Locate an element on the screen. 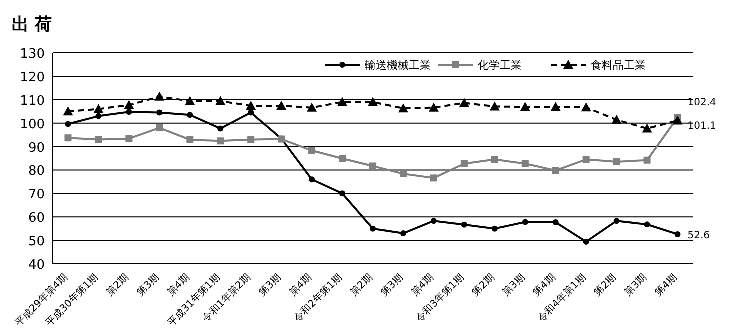 This screenshot has width=742, height=336. y-tick-label: 80 is located at coordinates (36, 172).